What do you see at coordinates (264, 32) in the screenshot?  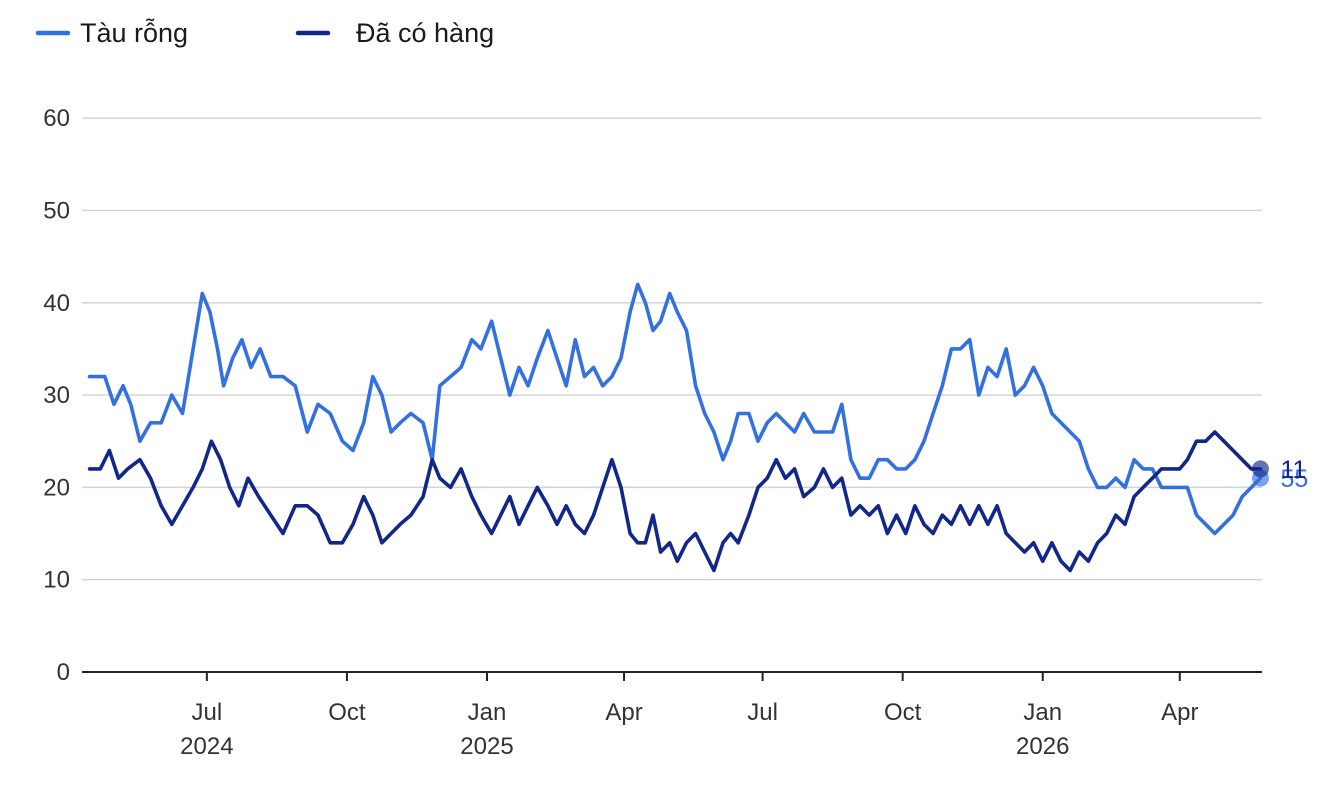 I see `legend: Tàu rỗng Đã có hàng` at bounding box center [264, 32].